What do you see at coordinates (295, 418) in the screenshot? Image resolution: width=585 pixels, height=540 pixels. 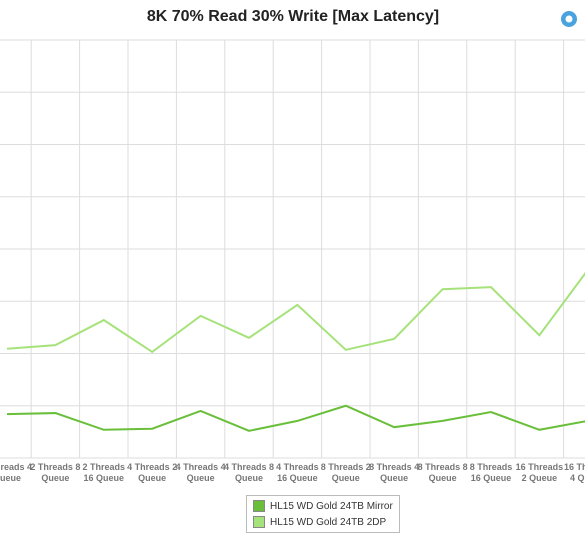 I see `series-line` at bounding box center [295, 418].